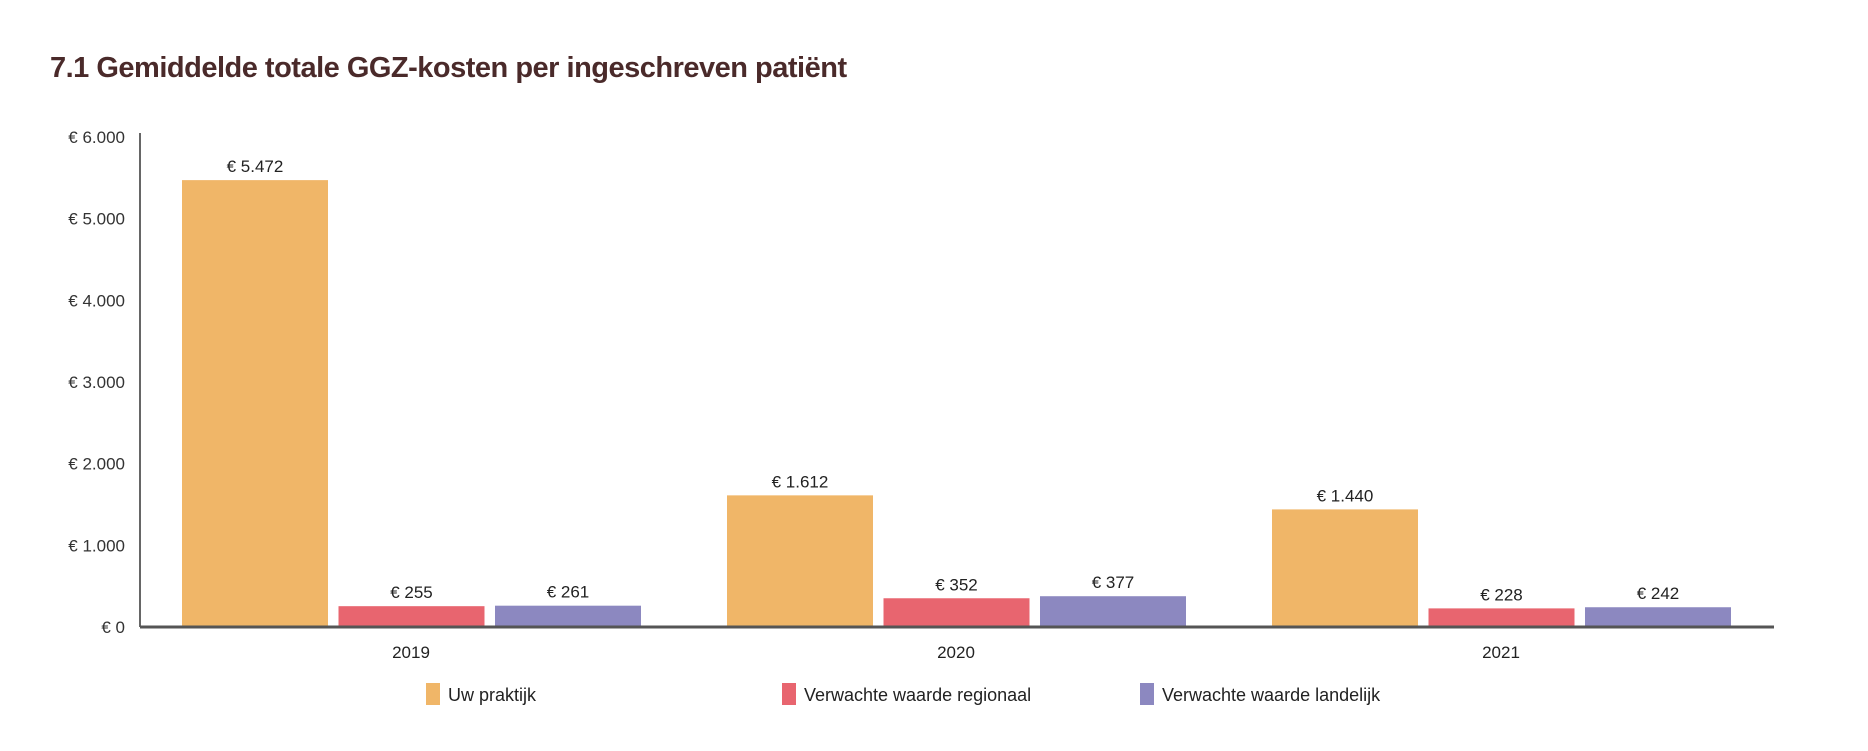  What do you see at coordinates (1501, 594) in the screenshot?
I see `data-label: € 228` at bounding box center [1501, 594].